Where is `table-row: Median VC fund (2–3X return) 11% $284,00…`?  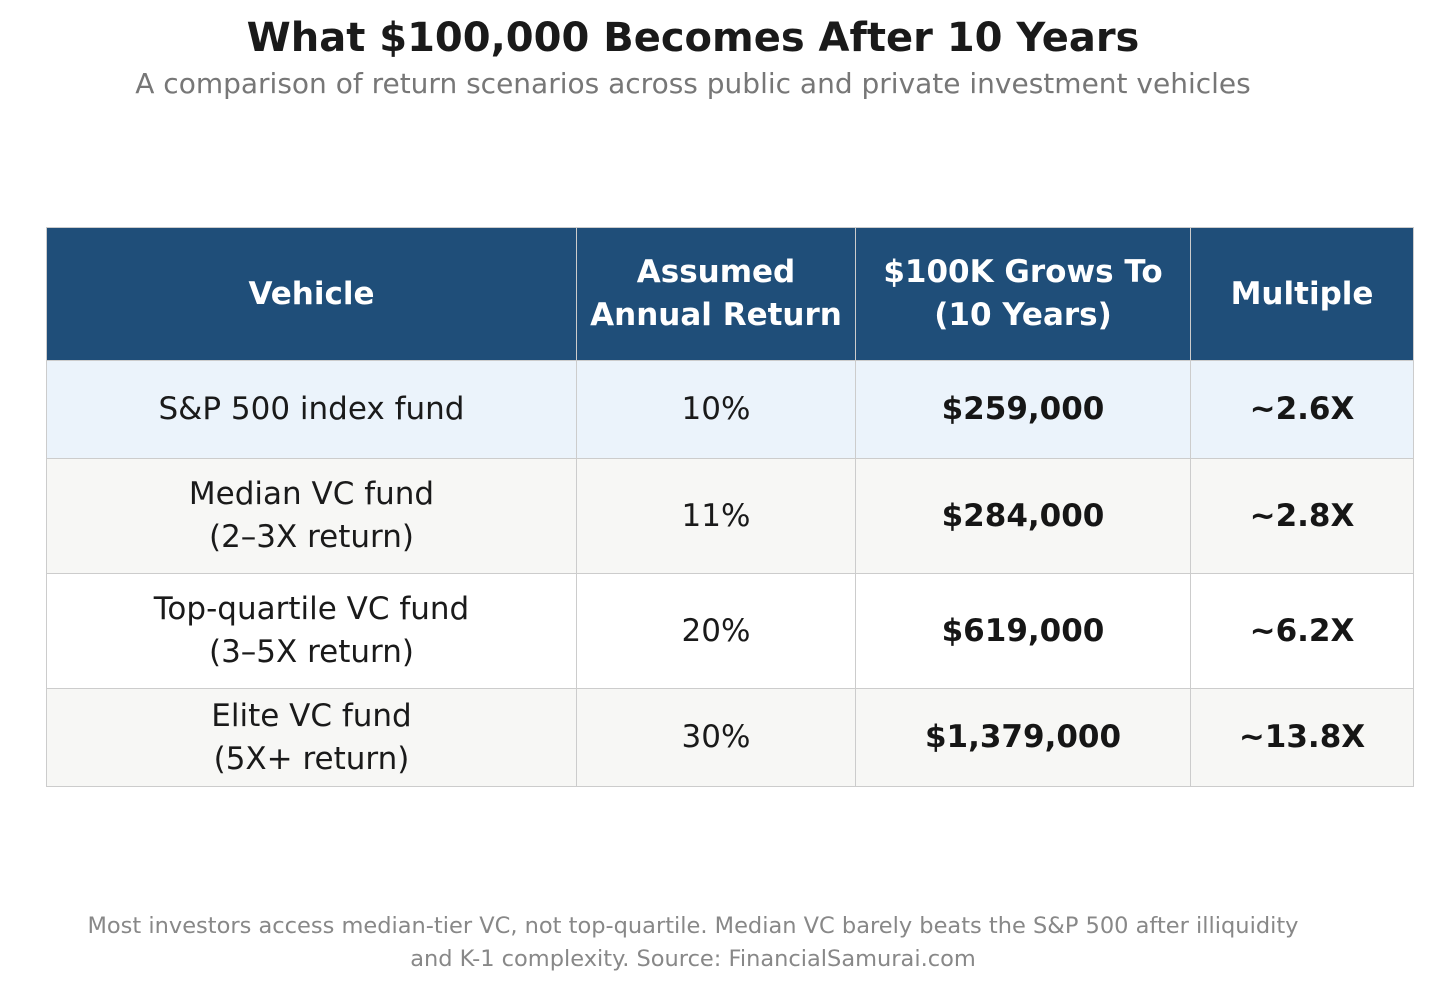 table-row: Median VC fund (2–3X return) 11% $284,00… is located at coordinates (730, 516).